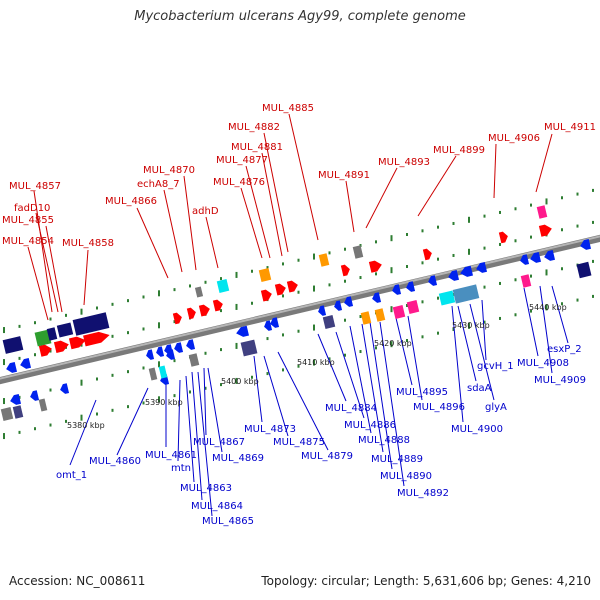 Image resolution: width=600 pixels, height=600 pixels. What do you see at coordinates (71, 475) in the screenshot?
I see `gene-label-omt-1: omt_1` at bounding box center [71, 475].